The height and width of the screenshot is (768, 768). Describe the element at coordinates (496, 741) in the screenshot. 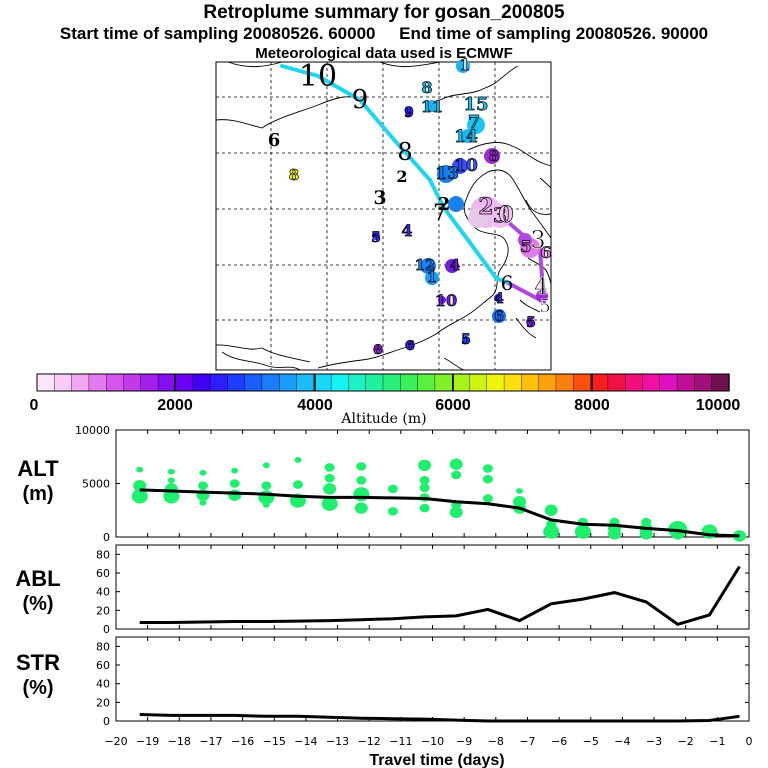

I see `x-tick-label: −8` at that location.